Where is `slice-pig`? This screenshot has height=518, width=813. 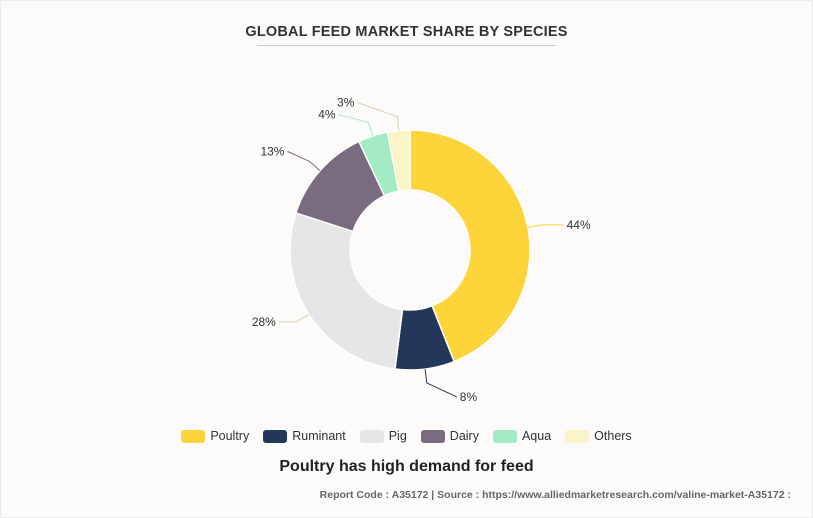
slice-pig is located at coordinates (346, 290).